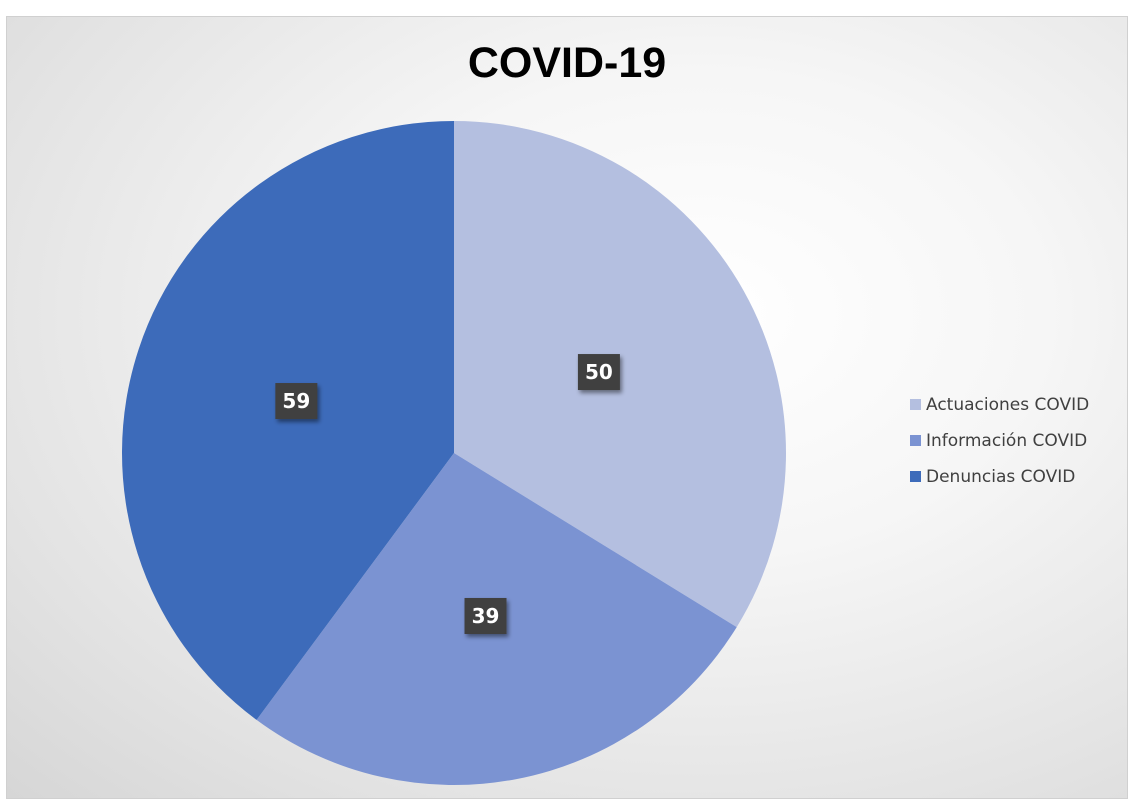 This screenshot has height=803, width=1134. I want to click on data-label: 50, so click(598, 372).